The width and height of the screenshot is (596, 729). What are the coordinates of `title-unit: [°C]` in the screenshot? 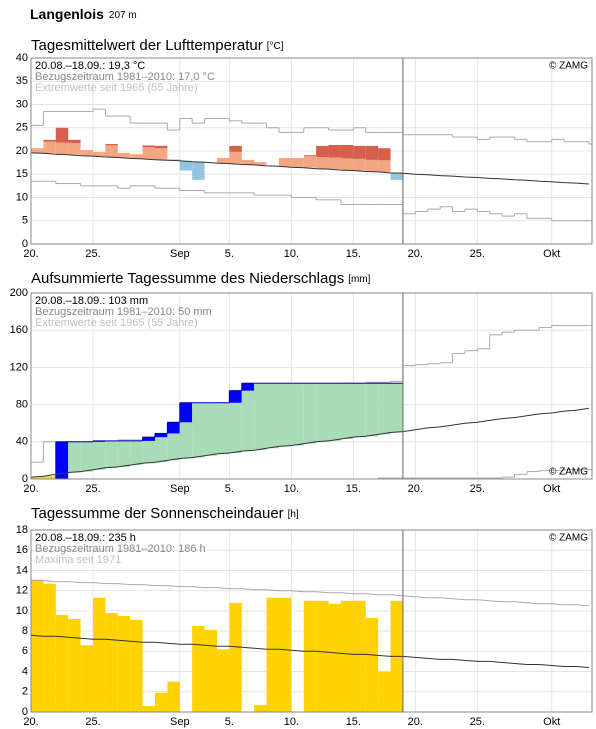 It's located at (275, 46).